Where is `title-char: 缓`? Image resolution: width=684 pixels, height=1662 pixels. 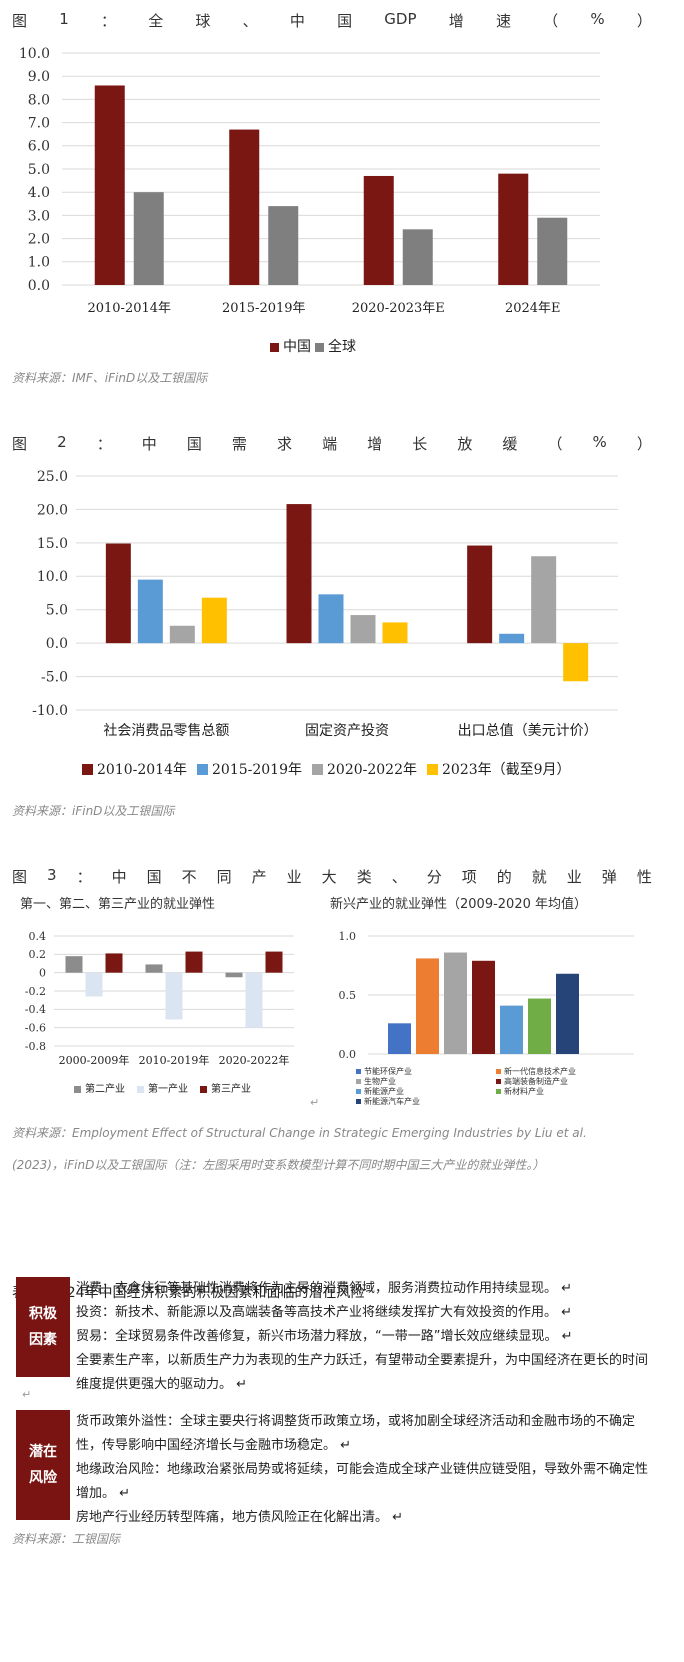 title-char: 缓 is located at coordinates (510, 444).